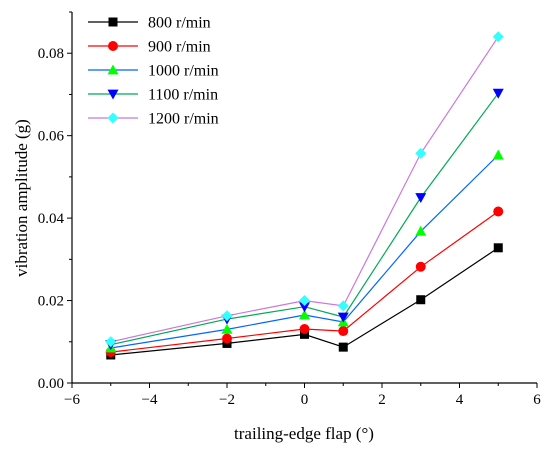  What do you see at coordinates (51, 384) in the screenshot?
I see `y-tick-label: 0.00` at bounding box center [51, 384].